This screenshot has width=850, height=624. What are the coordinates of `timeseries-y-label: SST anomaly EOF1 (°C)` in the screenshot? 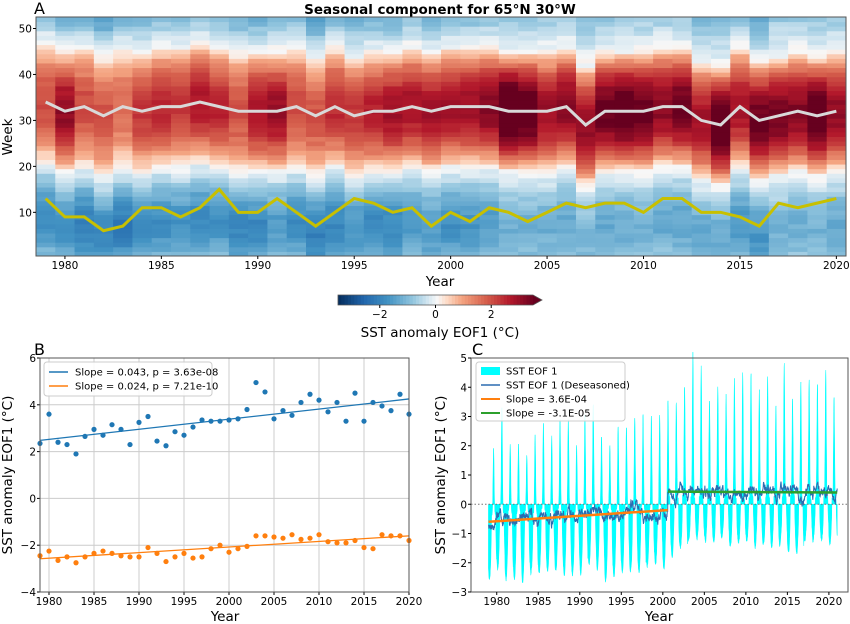 It's located at (441, 475).